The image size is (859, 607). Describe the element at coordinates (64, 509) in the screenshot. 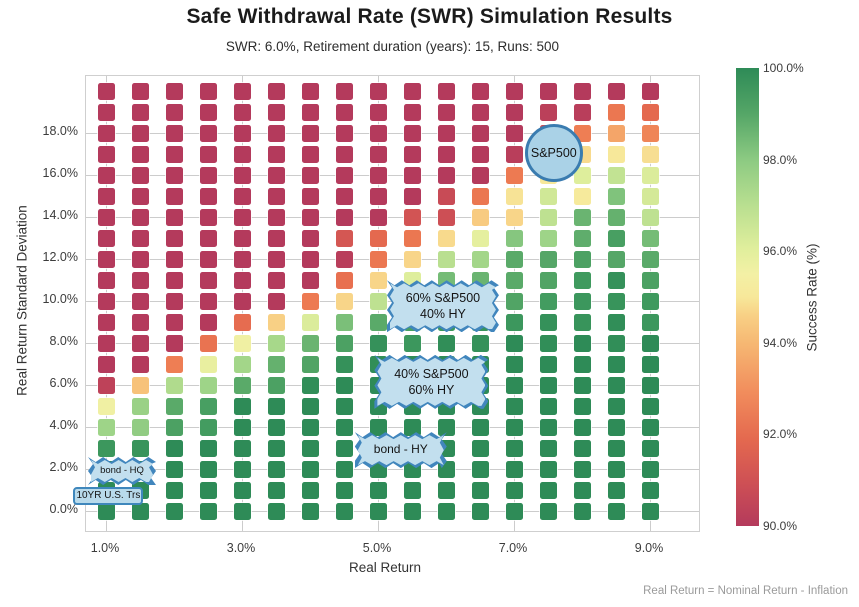

I see `y-tick-label: 0.0%` at that location.